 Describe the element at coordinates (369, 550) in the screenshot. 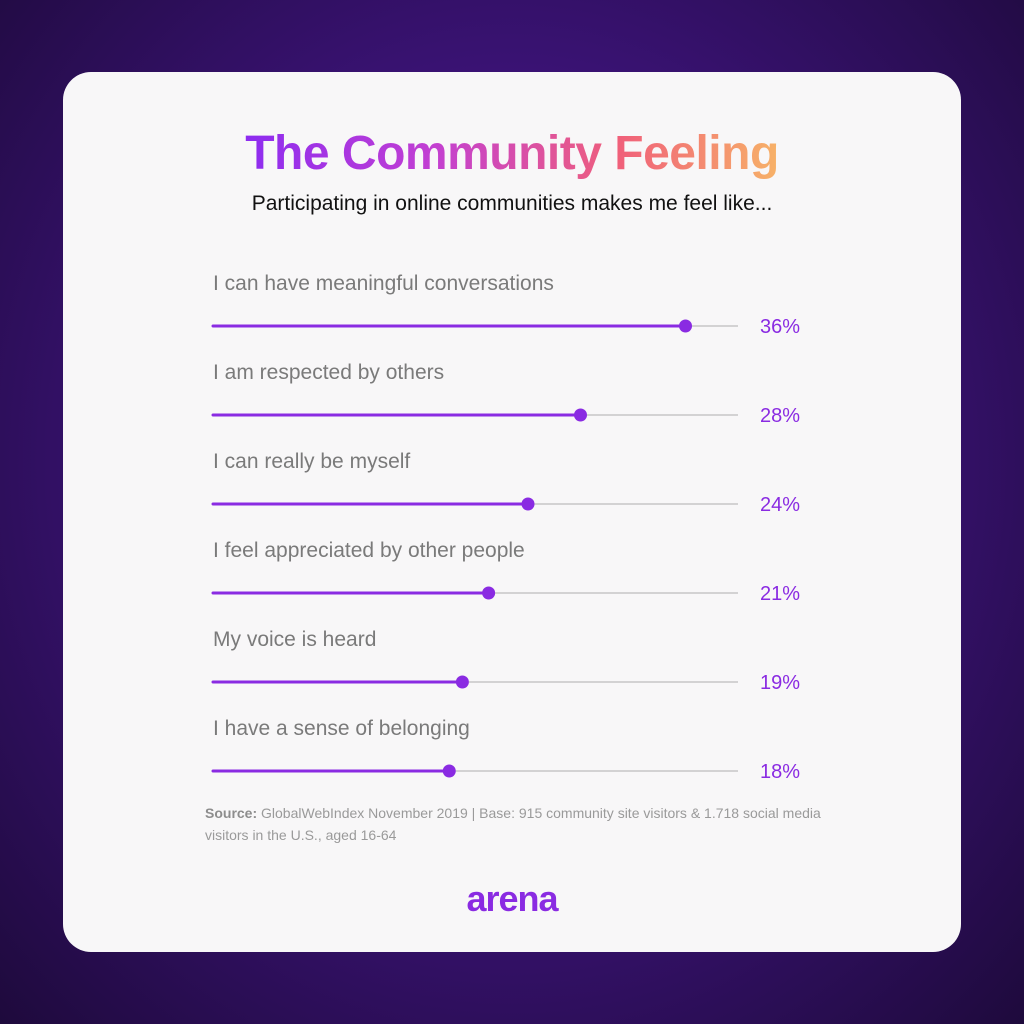

I see `bar-label: I feel appreciated by other people` at that location.